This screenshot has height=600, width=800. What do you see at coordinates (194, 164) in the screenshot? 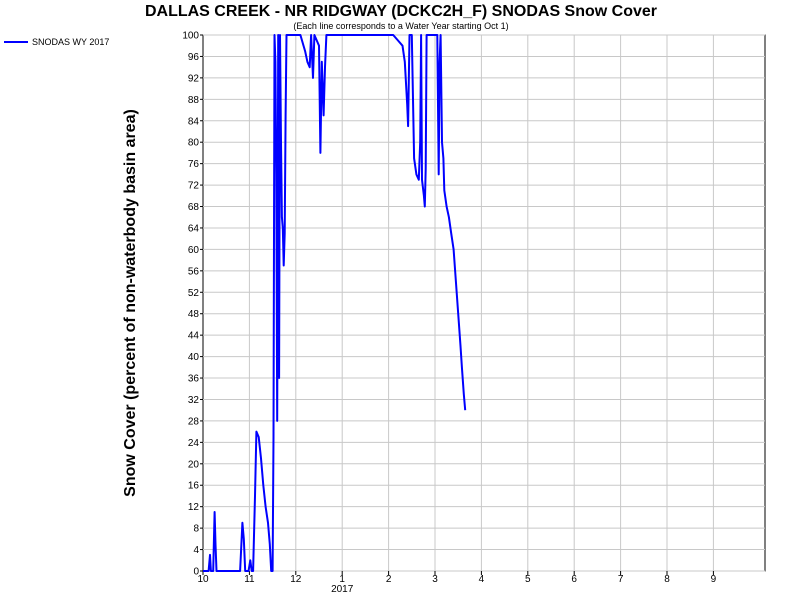
I see `y-tick-label: 76` at bounding box center [194, 164].